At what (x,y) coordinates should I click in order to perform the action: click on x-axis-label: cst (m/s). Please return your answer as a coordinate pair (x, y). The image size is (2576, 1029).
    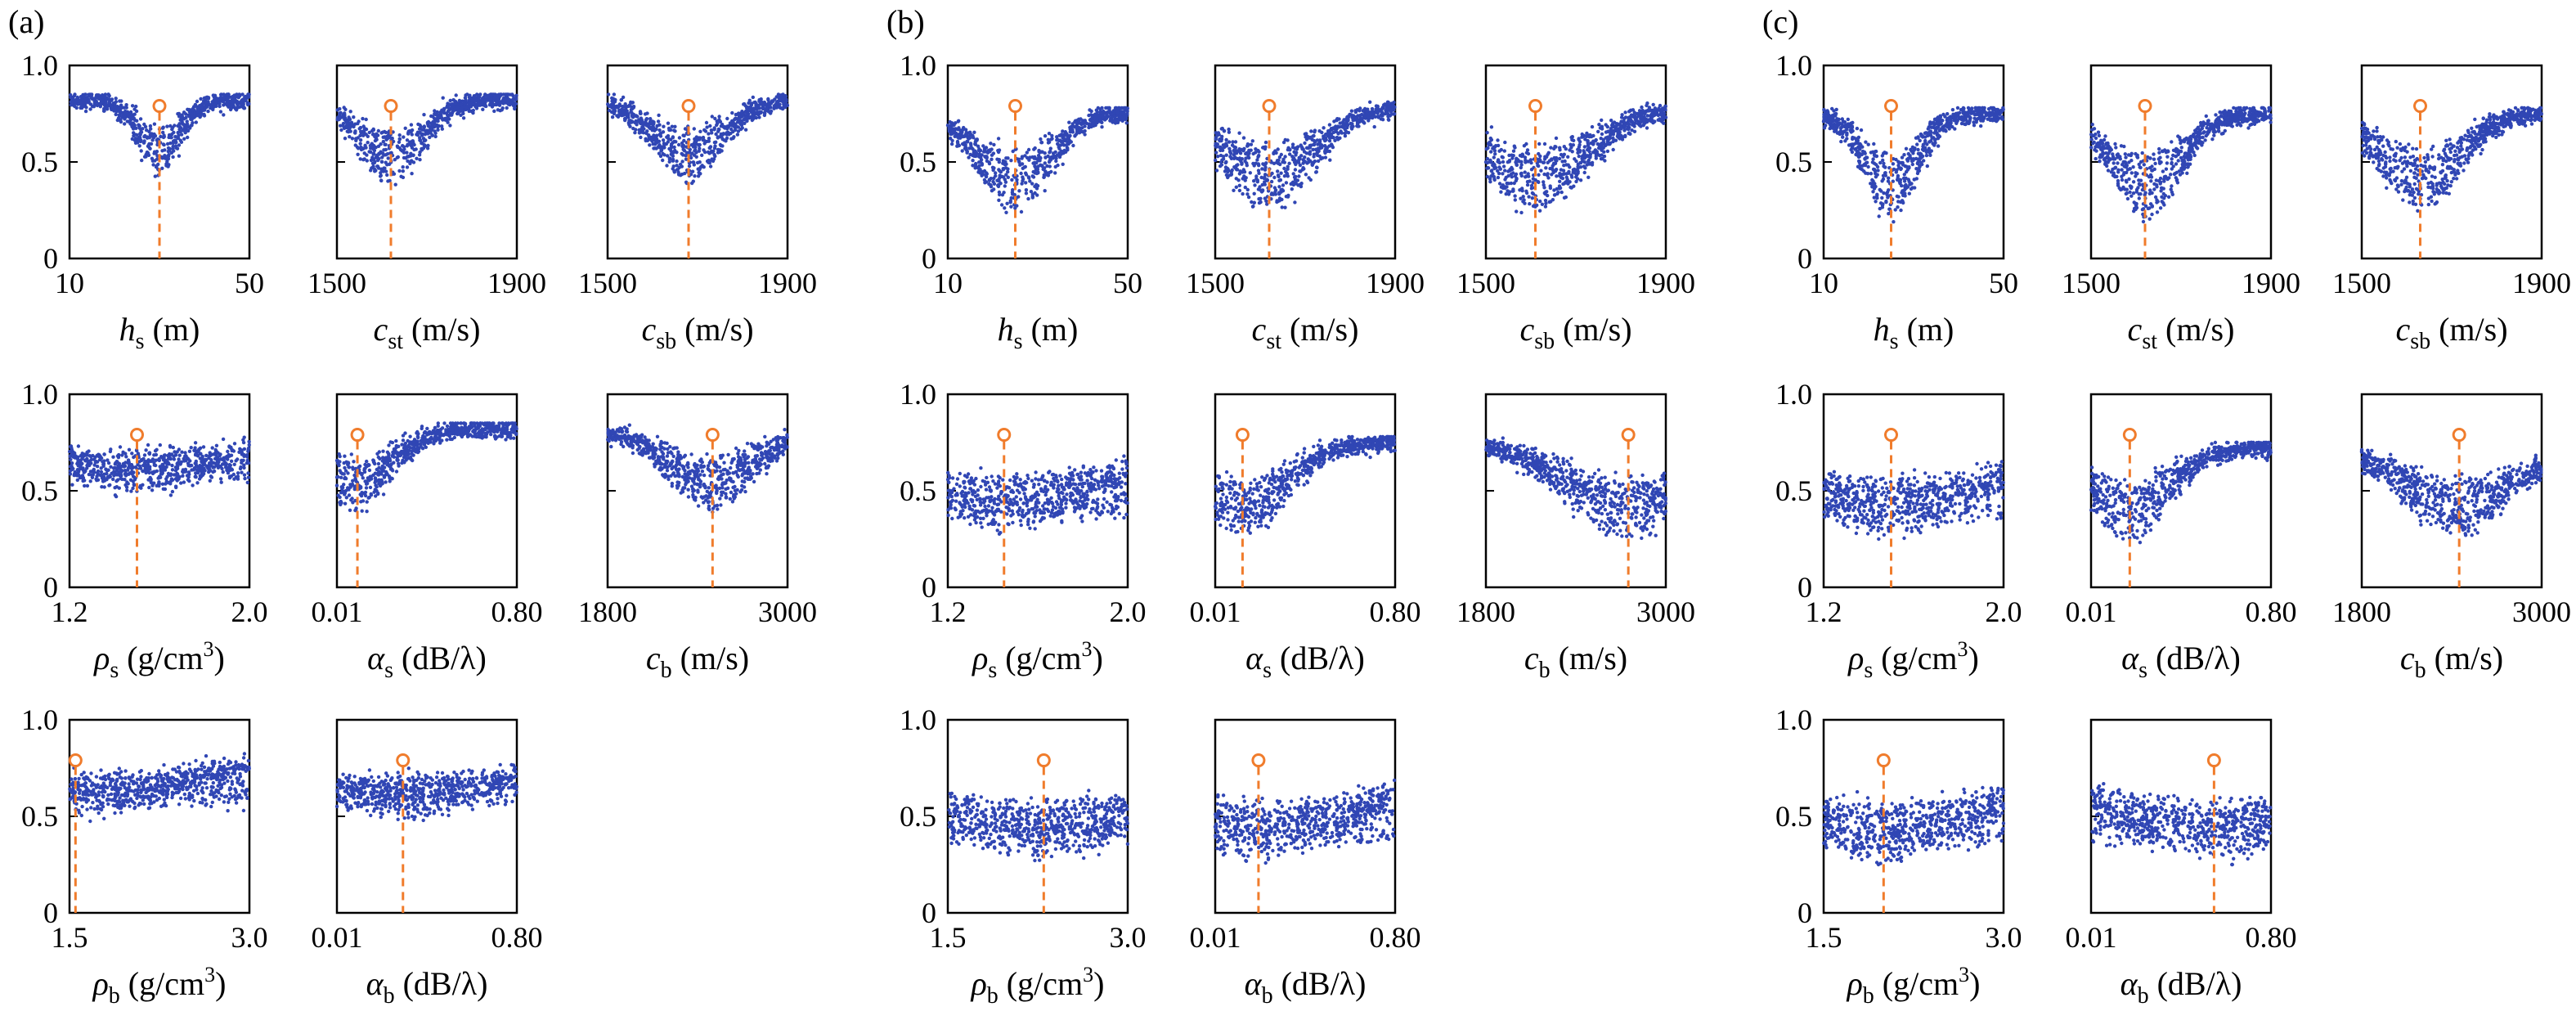
    Looking at the image, I should click on (427, 332).